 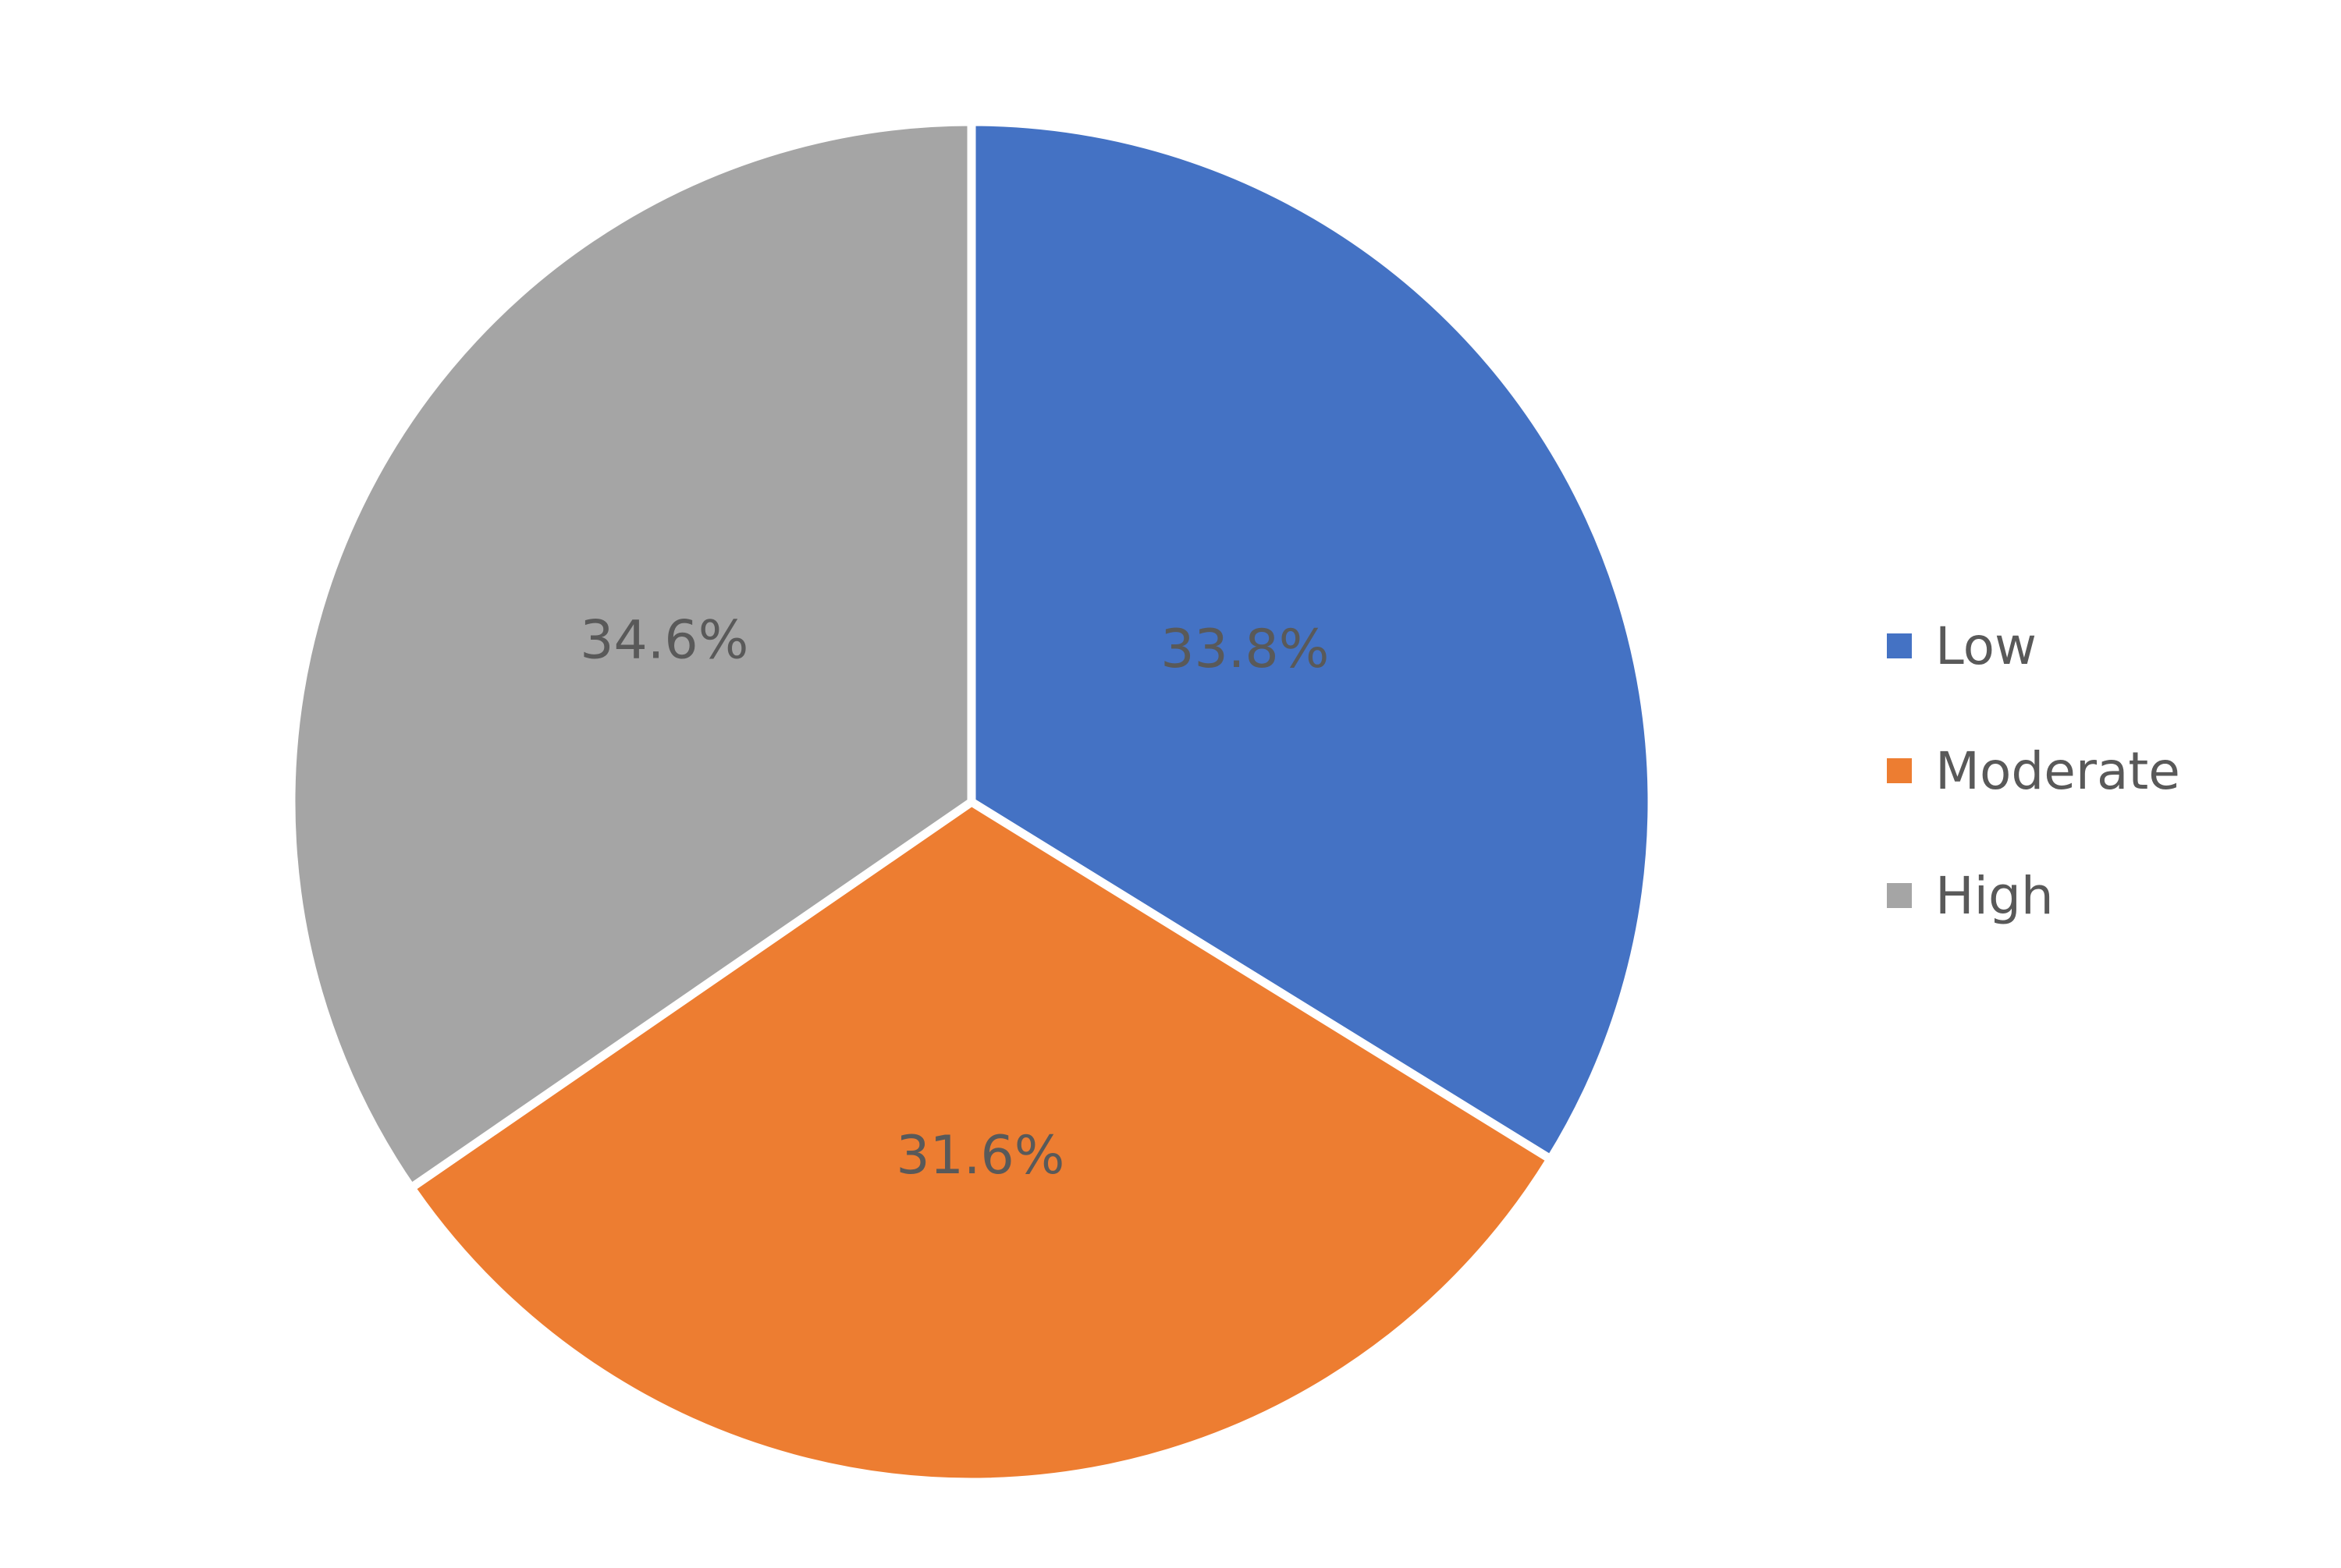 What do you see at coordinates (1995, 895) in the screenshot?
I see `legend-label-high: High` at bounding box center [1995, 895].